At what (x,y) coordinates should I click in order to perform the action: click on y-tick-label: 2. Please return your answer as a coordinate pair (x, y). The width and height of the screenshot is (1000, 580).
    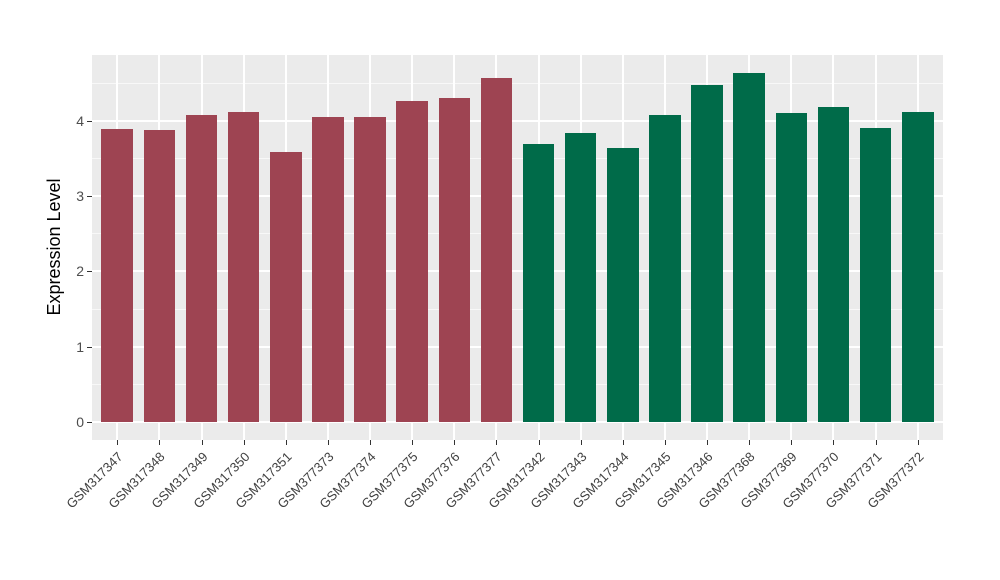
    Looking at the image, I should click on (80, 271).